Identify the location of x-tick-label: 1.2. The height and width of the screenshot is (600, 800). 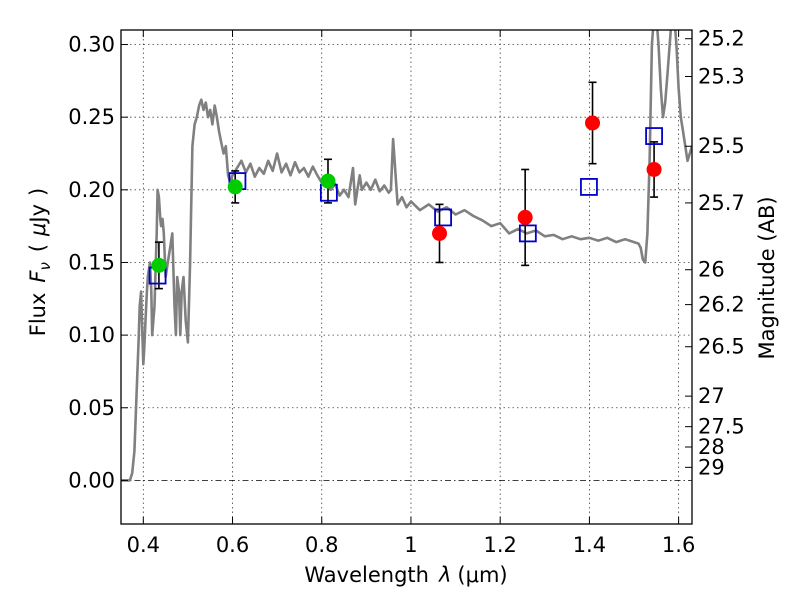
(499, 545).